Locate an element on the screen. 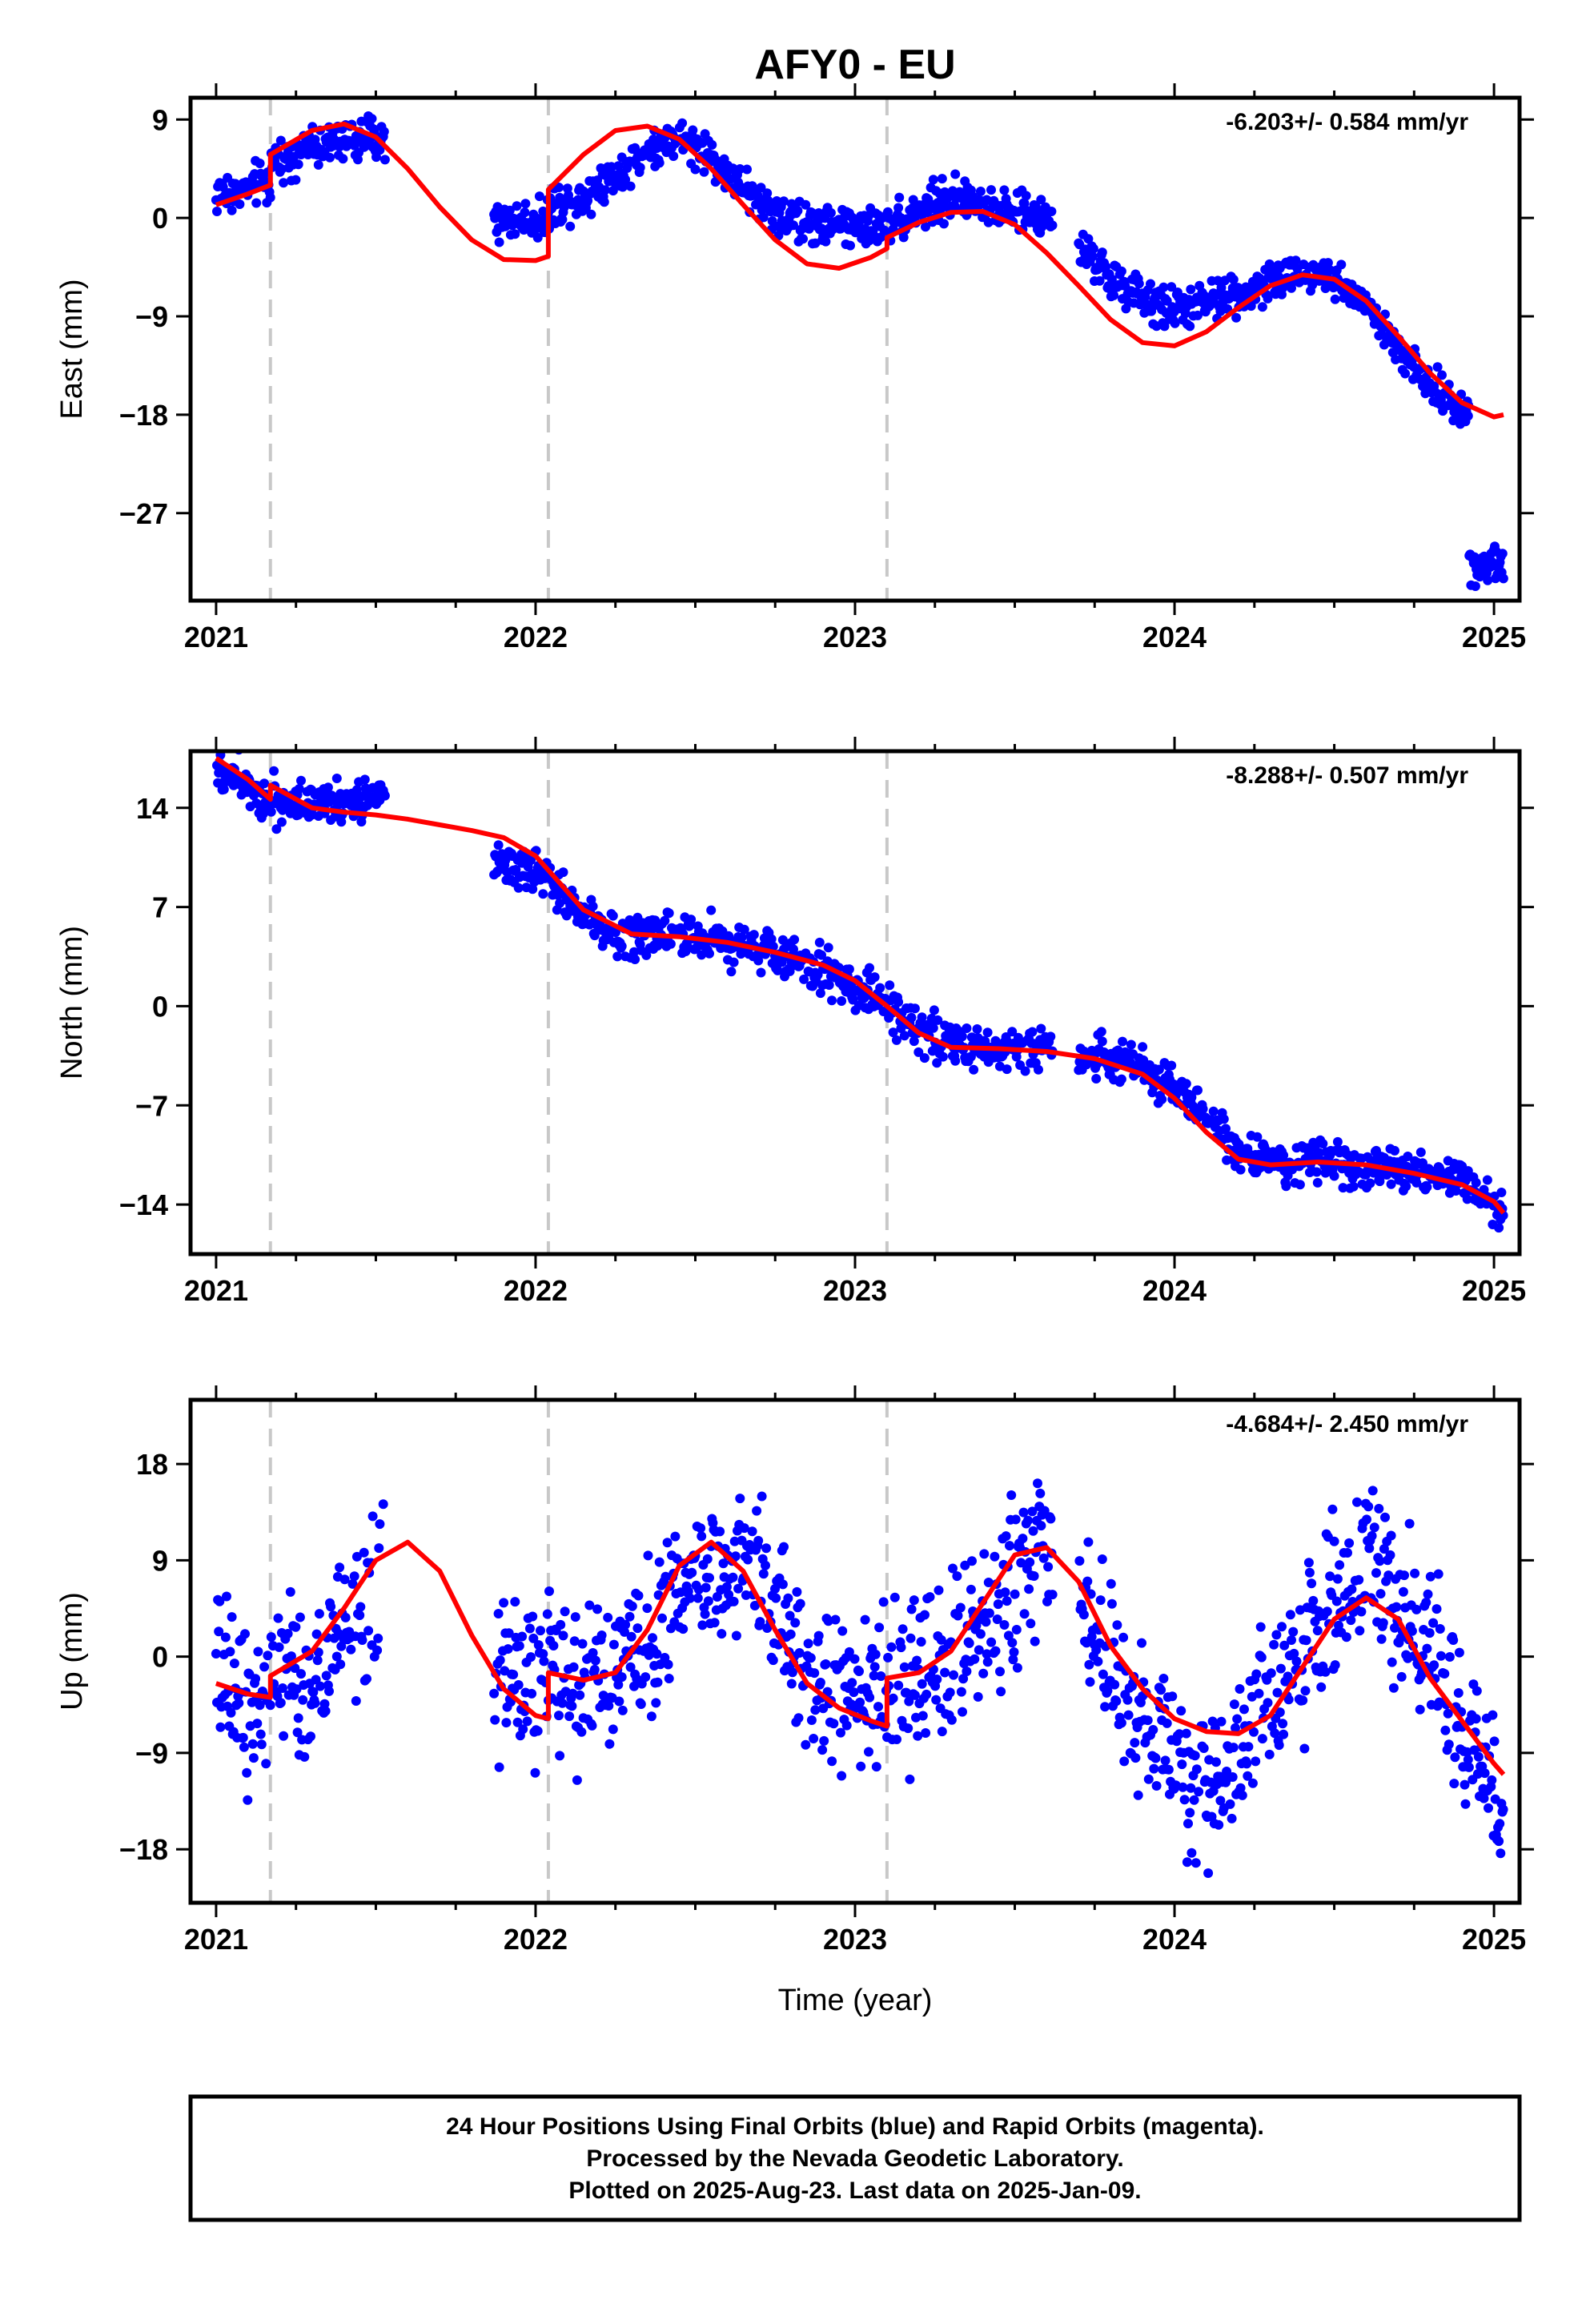 The image size is (1582, 2324). x-tick-label: 2021 is located at coordinates (216, 637).